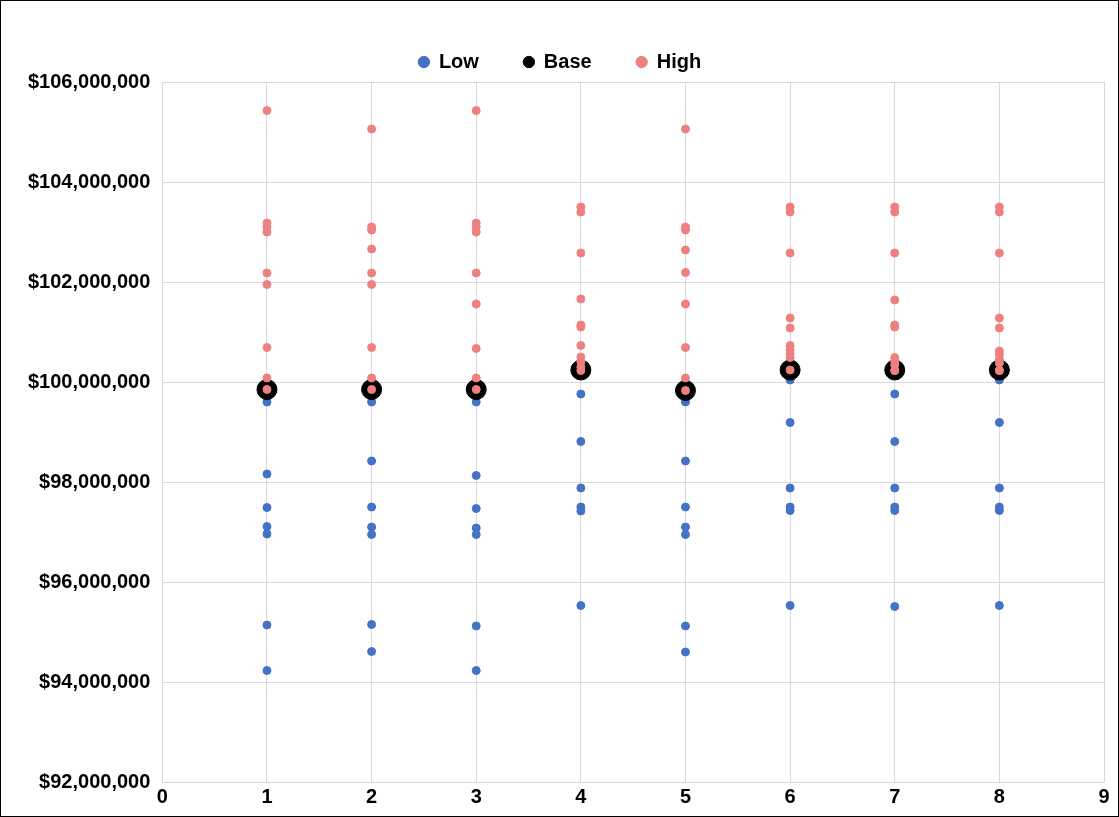 The image size is (1119, 817). Describe the element at coordinates (476, 795) in the screenshot. I see `x-tick-label: 3` at that location.